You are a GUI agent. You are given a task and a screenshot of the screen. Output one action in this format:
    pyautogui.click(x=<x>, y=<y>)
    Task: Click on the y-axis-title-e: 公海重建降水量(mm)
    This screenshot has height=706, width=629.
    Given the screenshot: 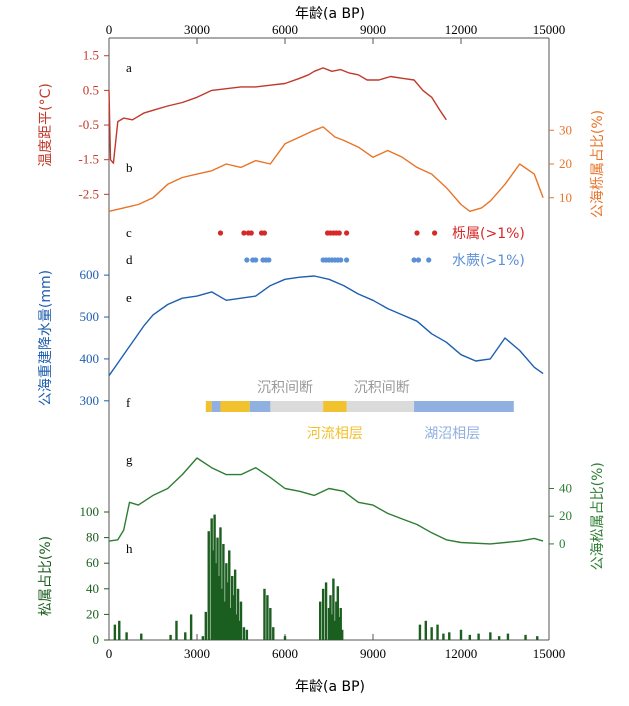 What is the action you would take?
    pyautogui.click(x=46, y=338)
    